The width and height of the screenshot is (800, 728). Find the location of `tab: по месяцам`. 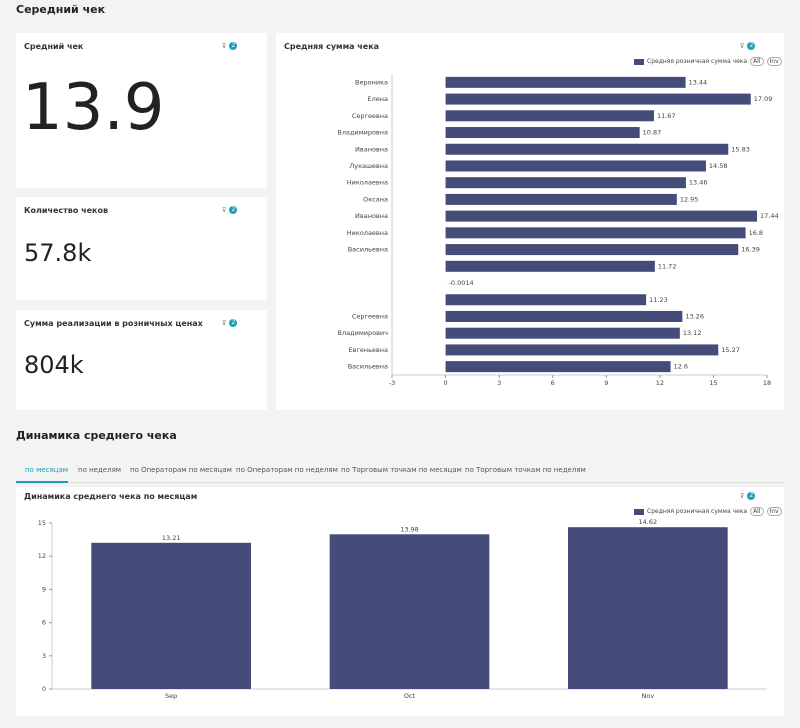

tab: по месяцам is located at coordinates (47, 470).